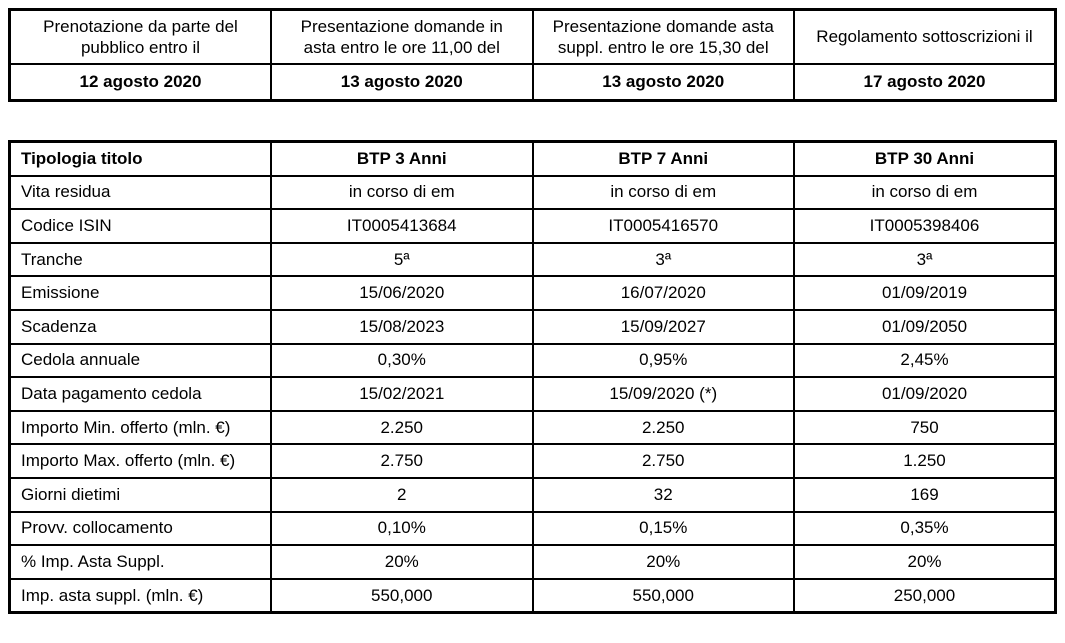  What do you see at coordinates (140, 595) in the screenshot?
I see `row-label-cell: Imp. asta suppl. (mln. €)` at bounding box center [140, 595].